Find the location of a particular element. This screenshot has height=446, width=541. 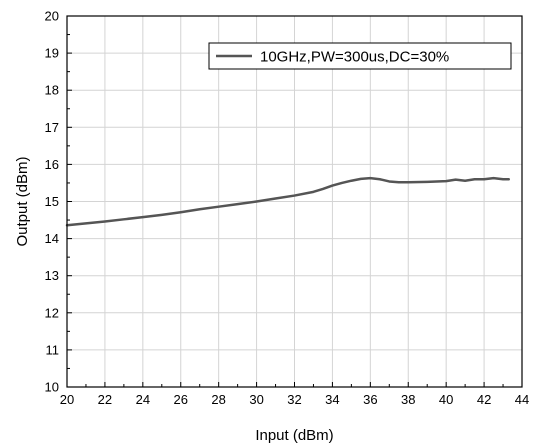

y-tick-label: 10 is located at coordinates (52, 387).